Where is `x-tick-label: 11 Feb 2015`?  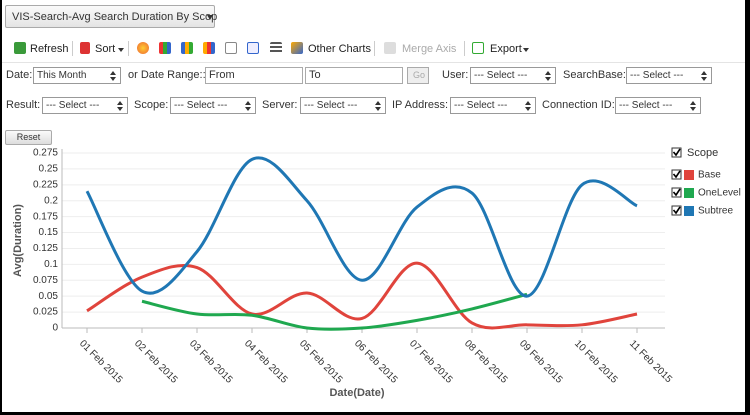
x-tick-label: 11 Feb 2015 is located at coordinates (650, 361).